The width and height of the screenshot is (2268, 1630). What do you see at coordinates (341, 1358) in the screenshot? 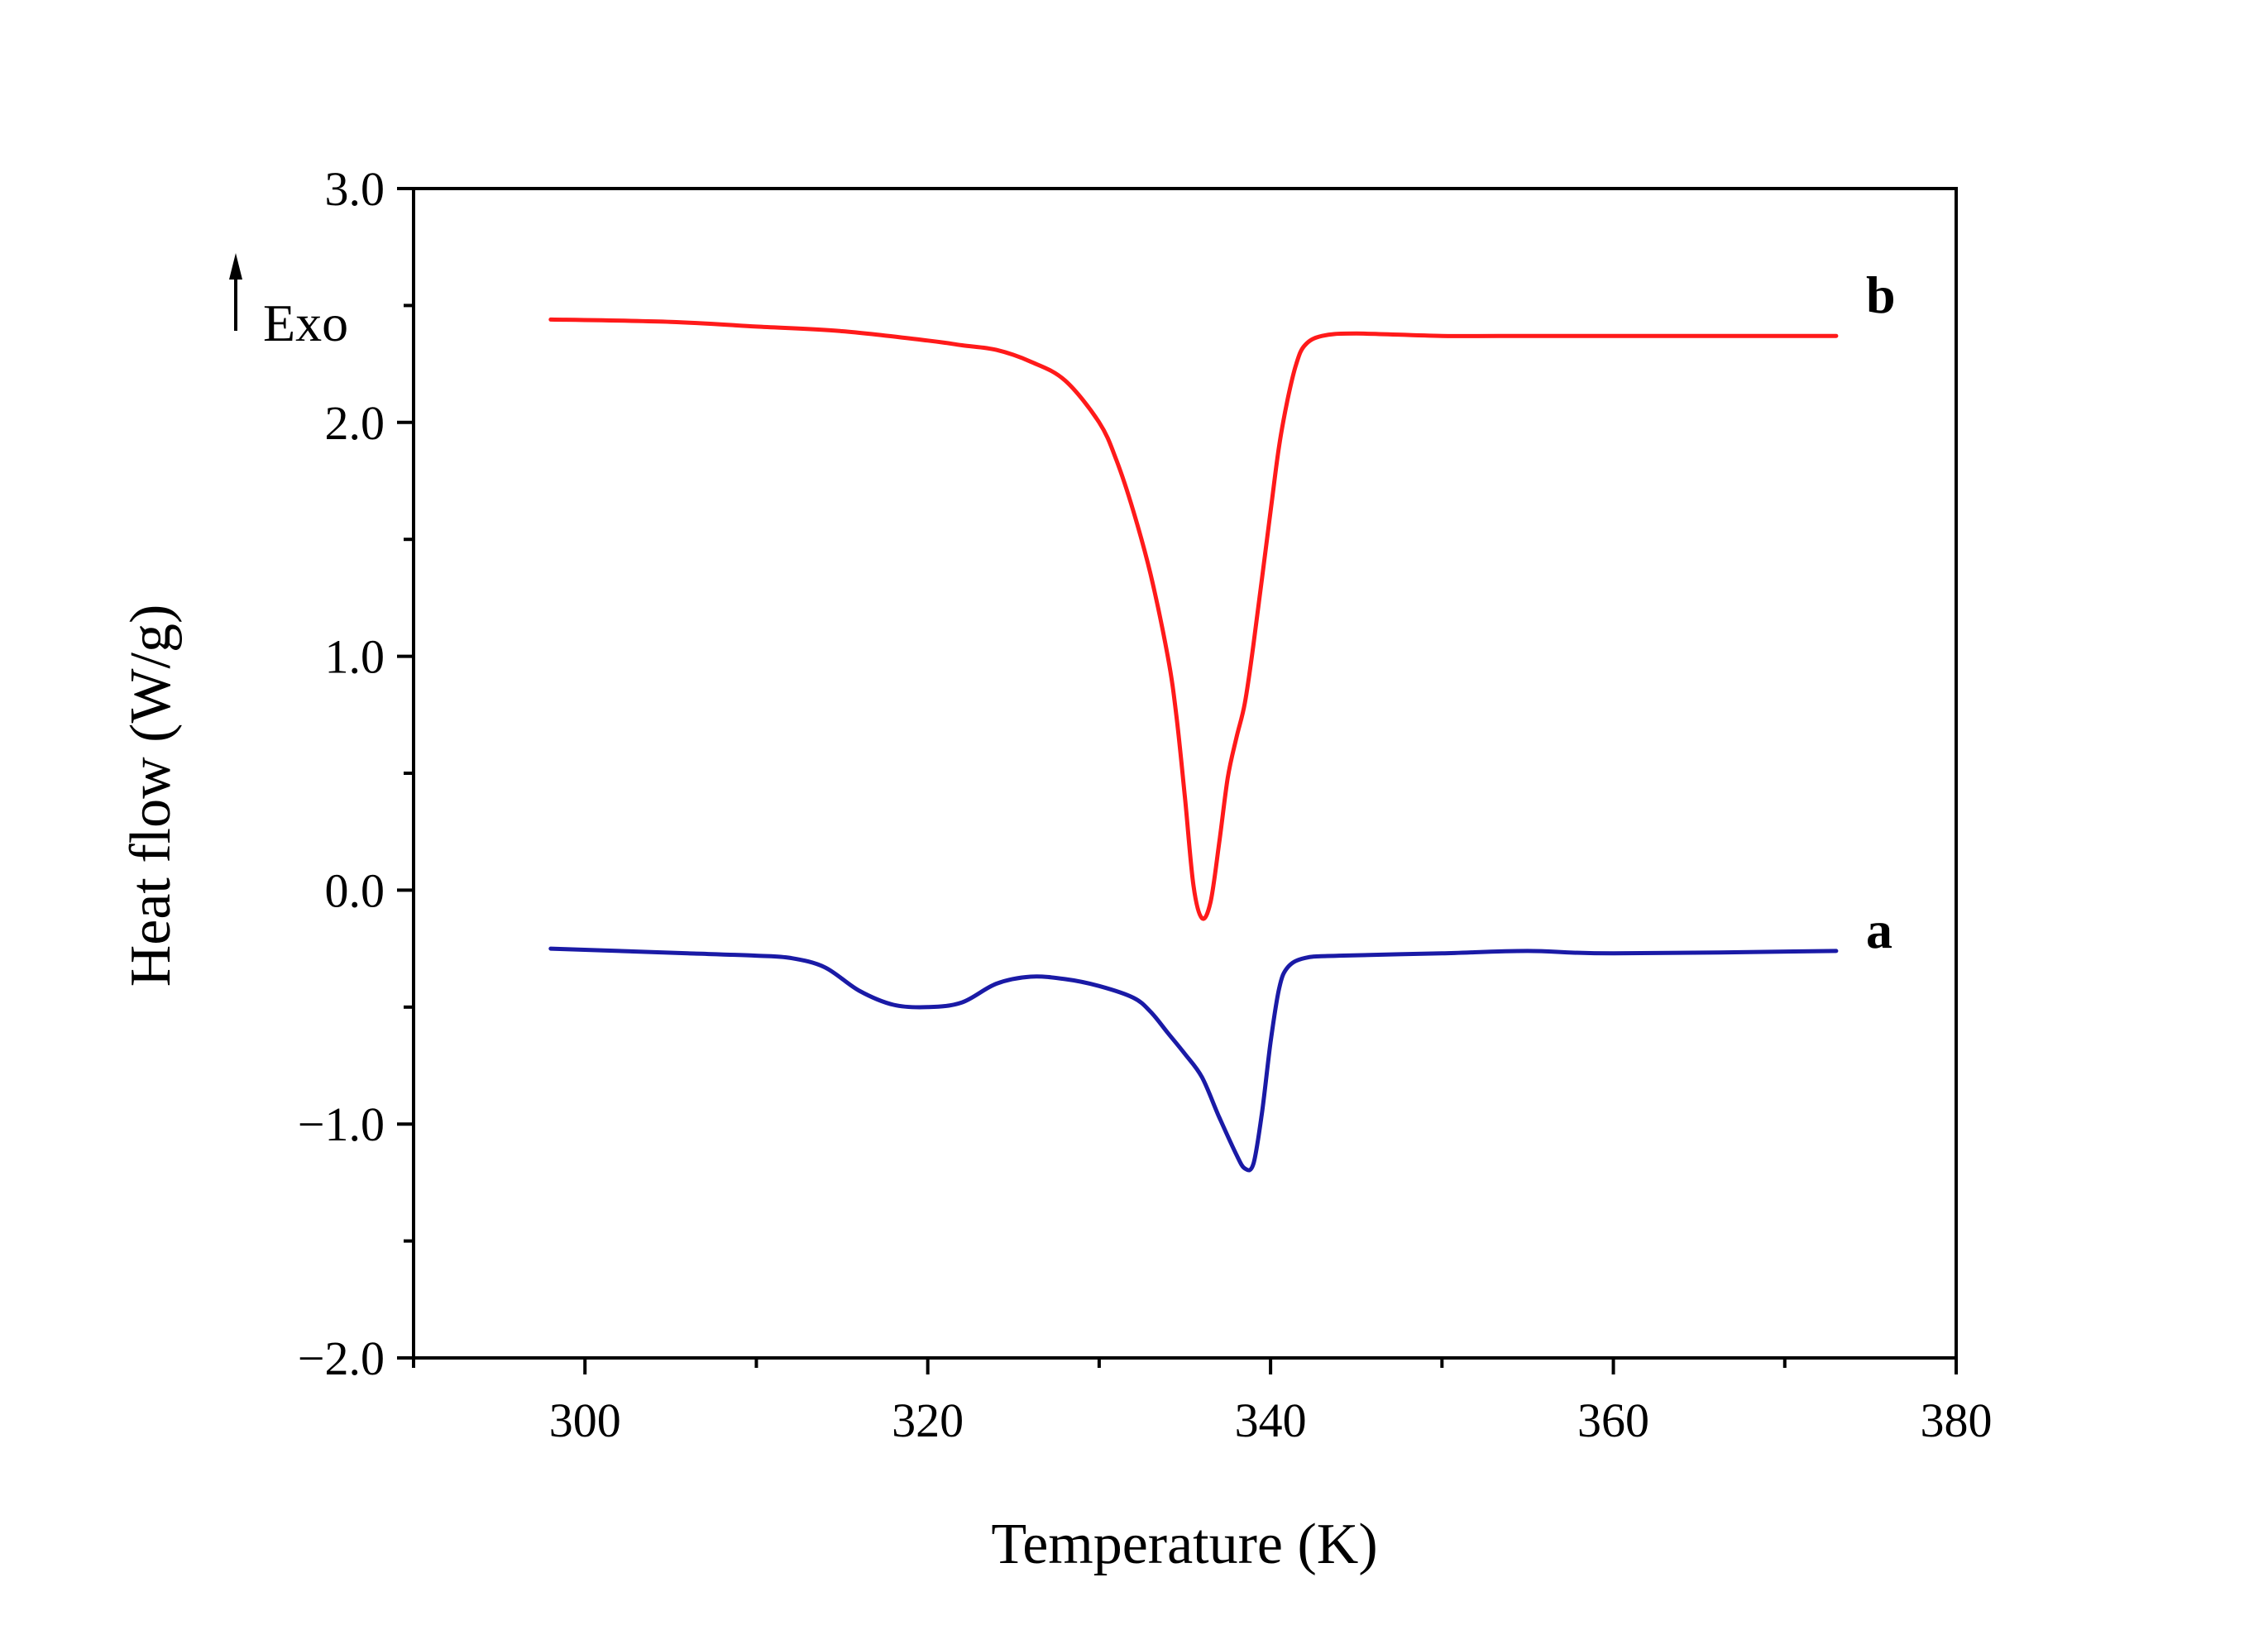
I see `y-tick-label: −2.0` at bounding box center [341, 1358].